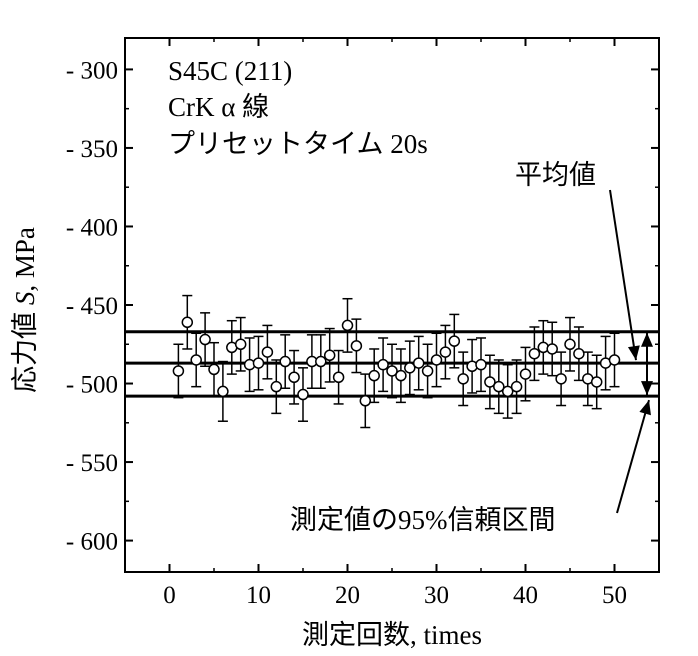  Describe the element at coordinates (436, 595) in the screenshot. I see `x-tick-label: 30` at that location.